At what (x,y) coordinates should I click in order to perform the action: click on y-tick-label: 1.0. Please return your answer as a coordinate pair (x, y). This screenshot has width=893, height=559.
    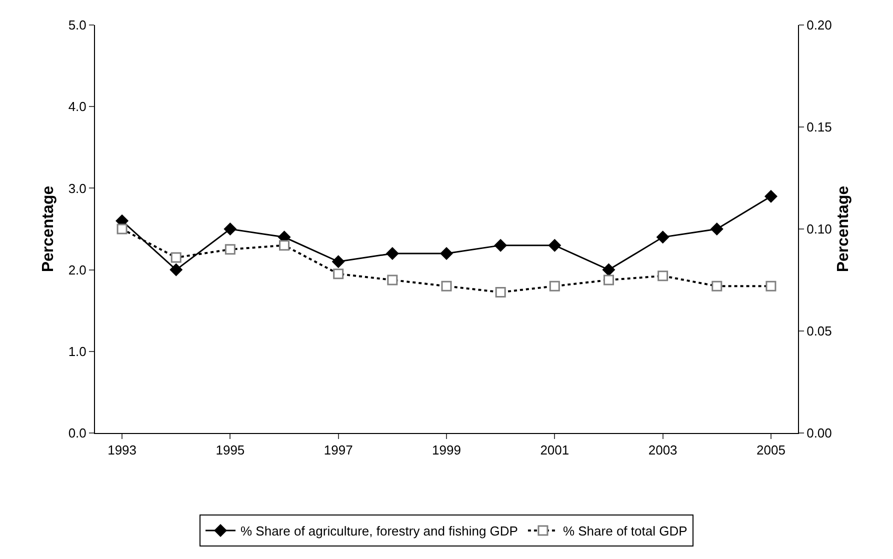
    Looking at the image, I should click on (77, 351).